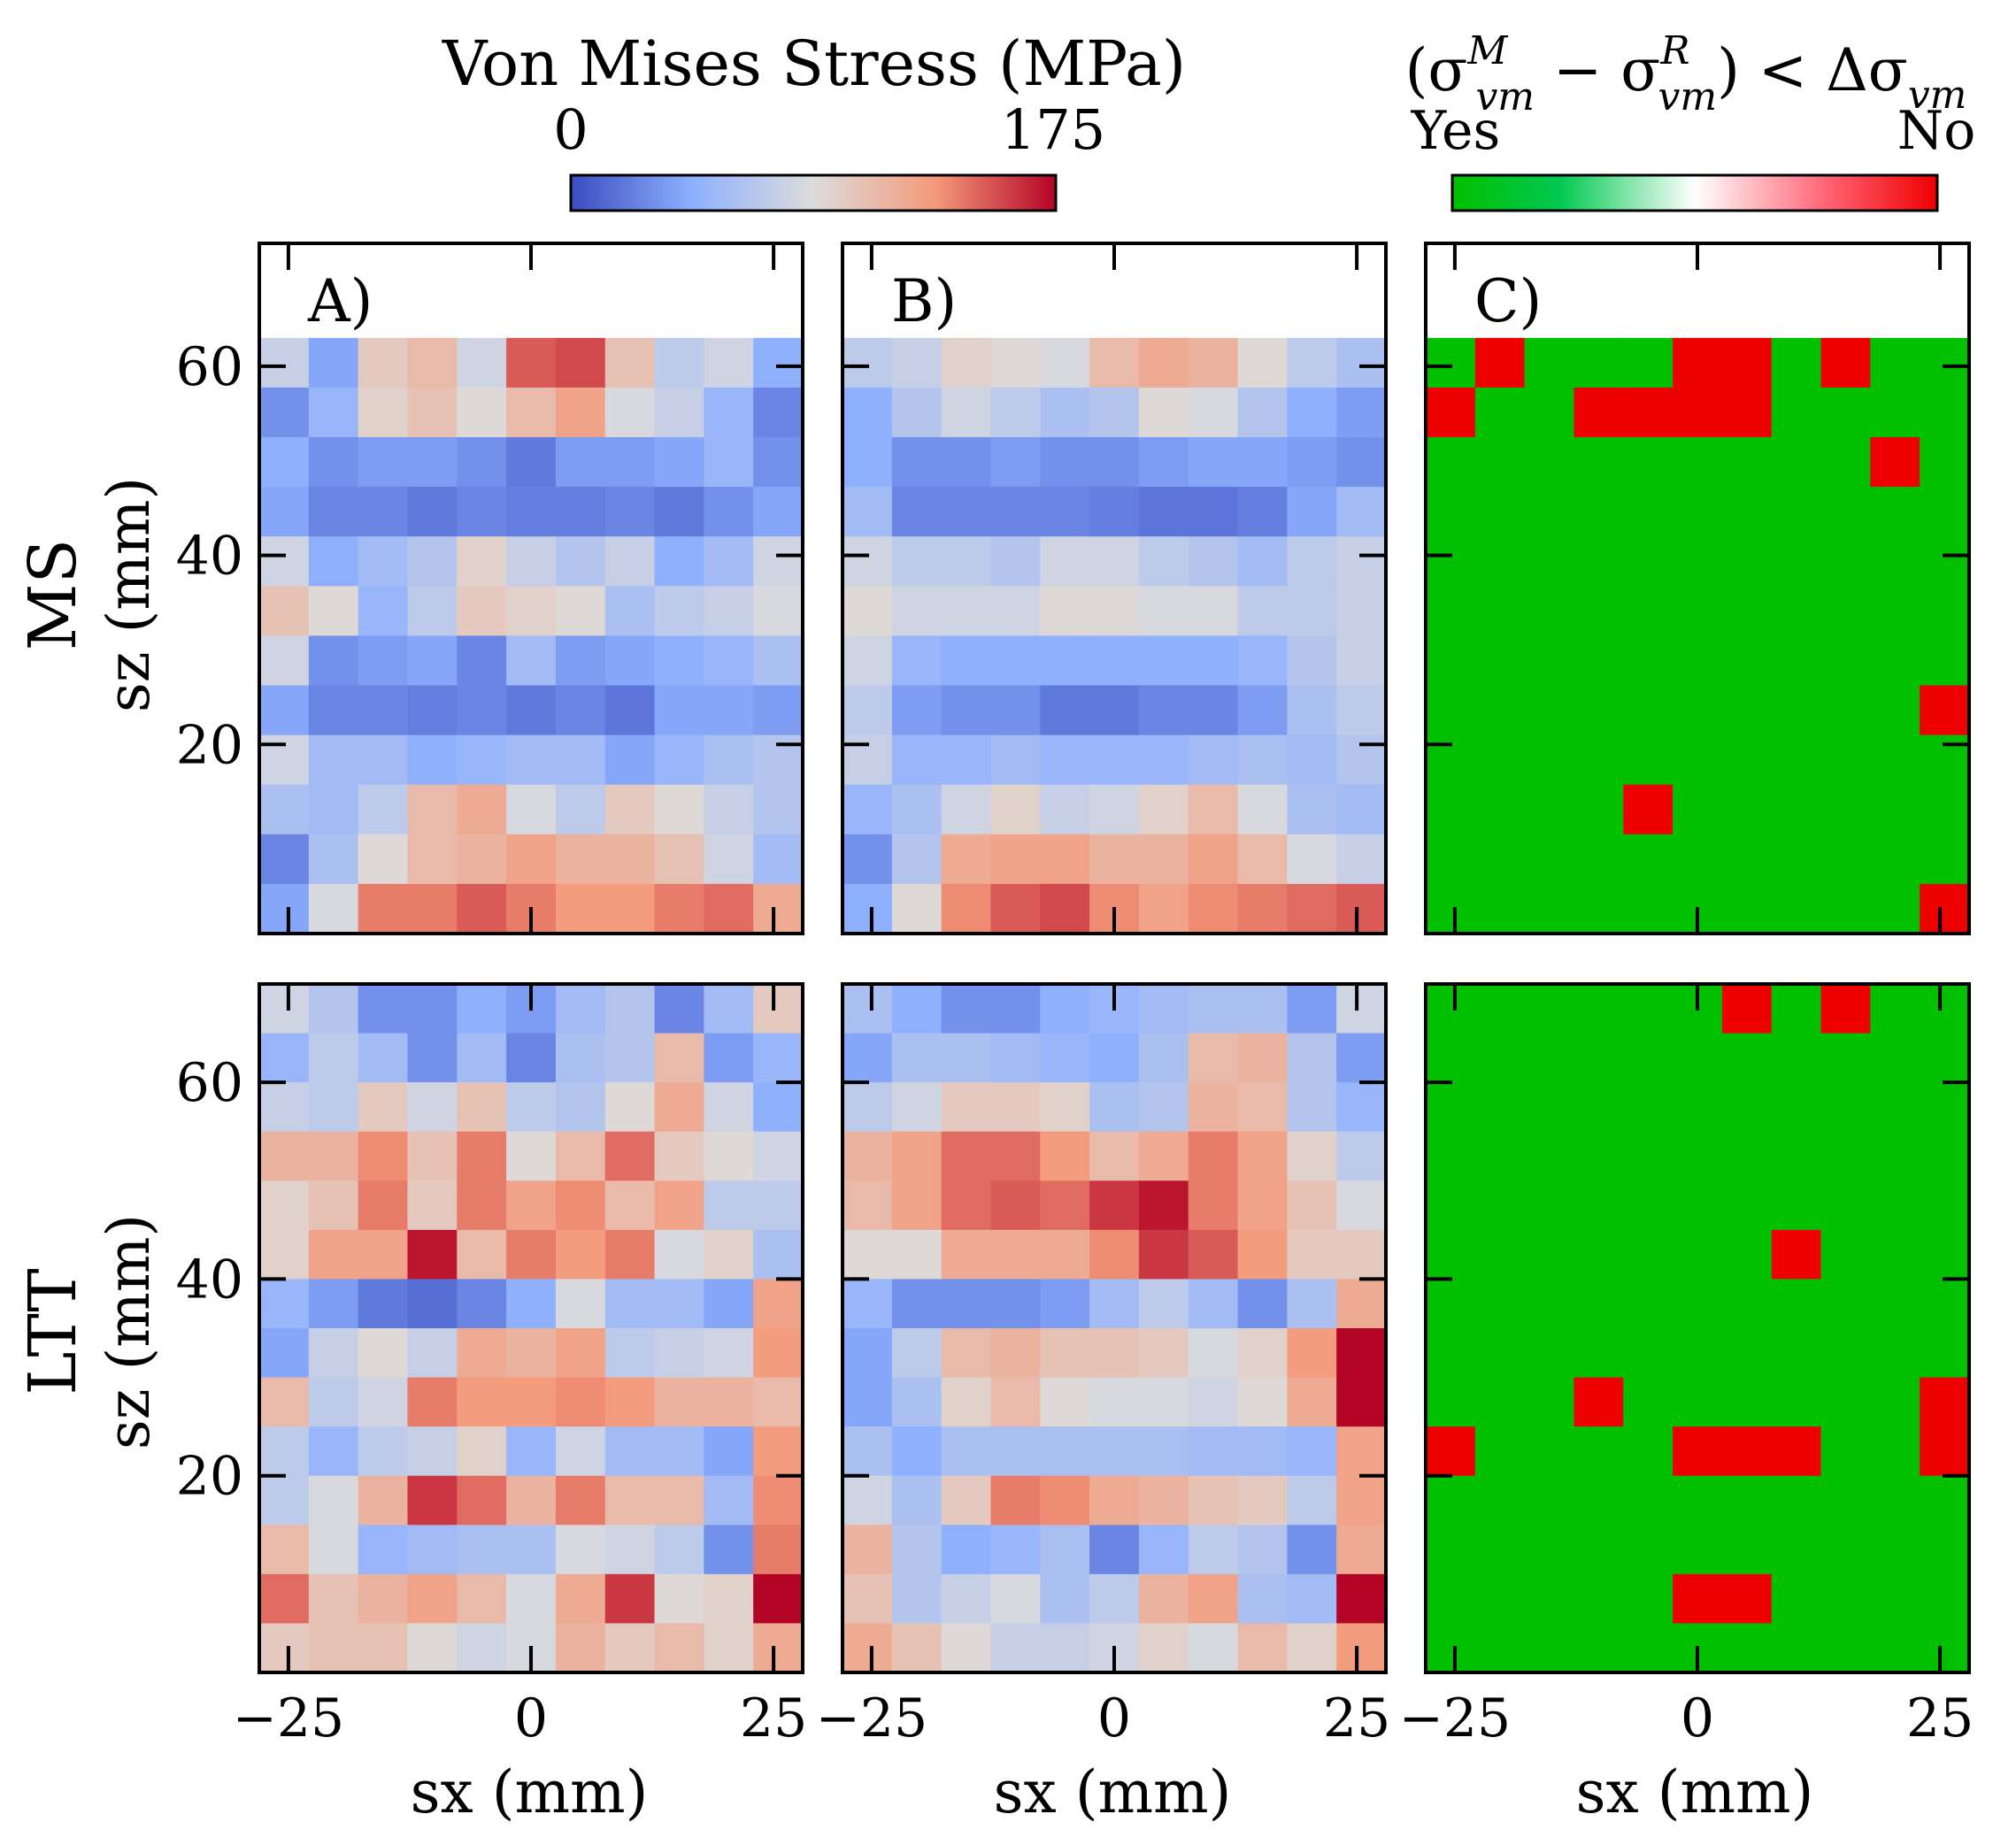 The image size is (2016, 1845). What do you see at coordinates (814, 64) in the screenshot?
I see `stress-colorbar-title: Von Mises Stress (MPa)` at bounding box center [814, 64].